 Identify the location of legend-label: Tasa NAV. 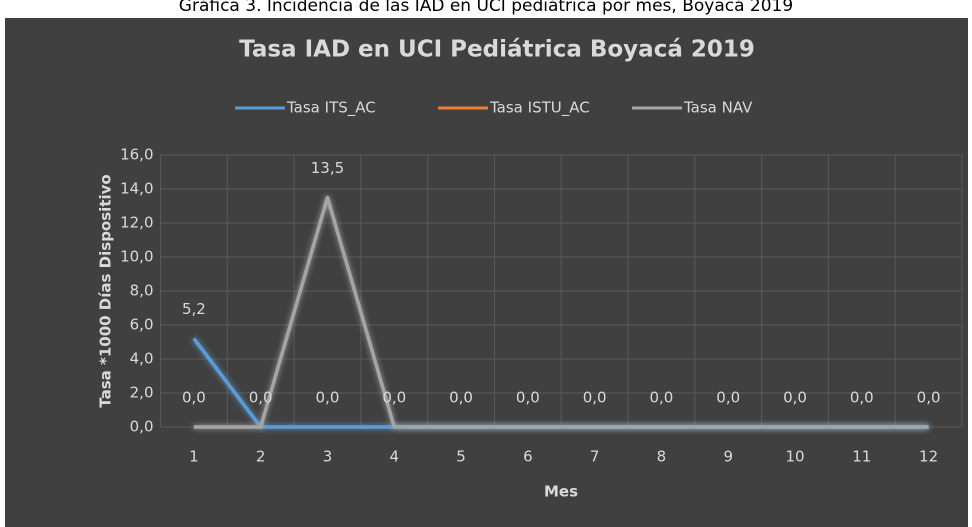
(718, 108).